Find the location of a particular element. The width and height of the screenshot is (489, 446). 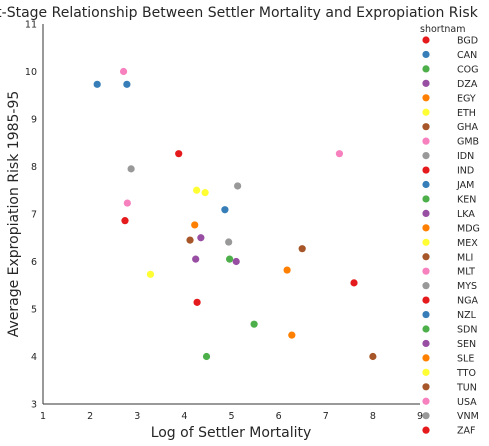

y-tick-label: 9 is located at coordinates (34, 120).